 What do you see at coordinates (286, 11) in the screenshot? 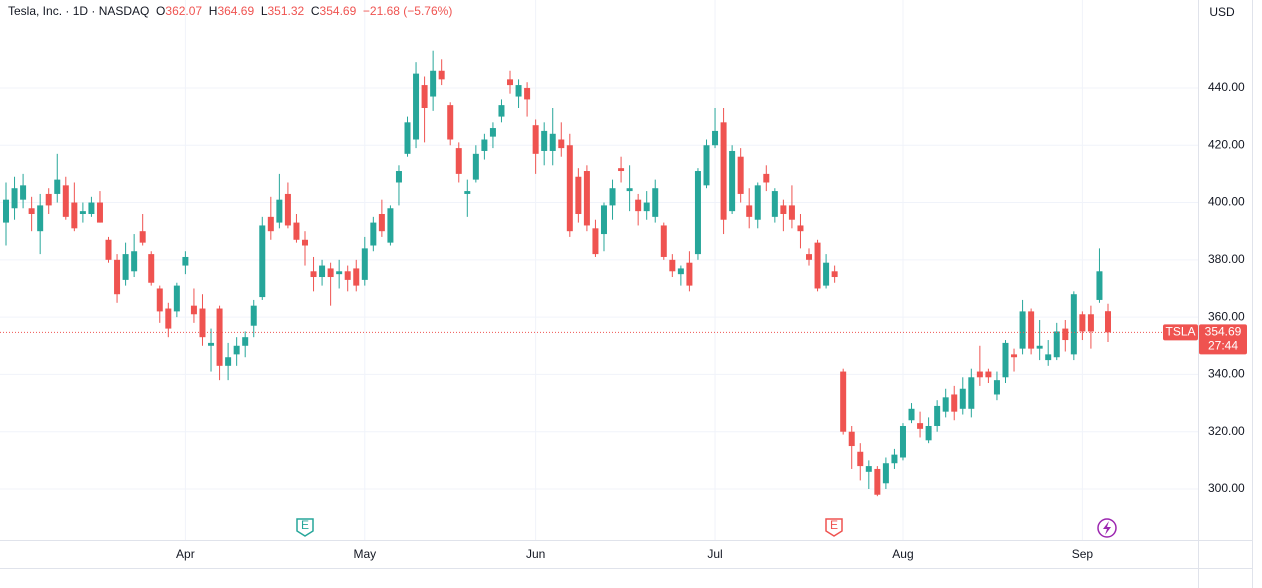
I see `ohlc-value: 351.32` at bounding box center [286, 11].